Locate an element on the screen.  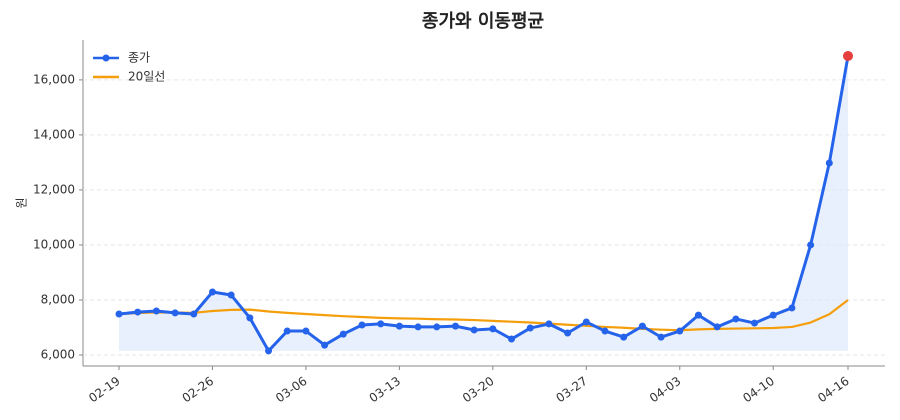
x-tick-label: 02-19 is located at coordinates (104, 389).